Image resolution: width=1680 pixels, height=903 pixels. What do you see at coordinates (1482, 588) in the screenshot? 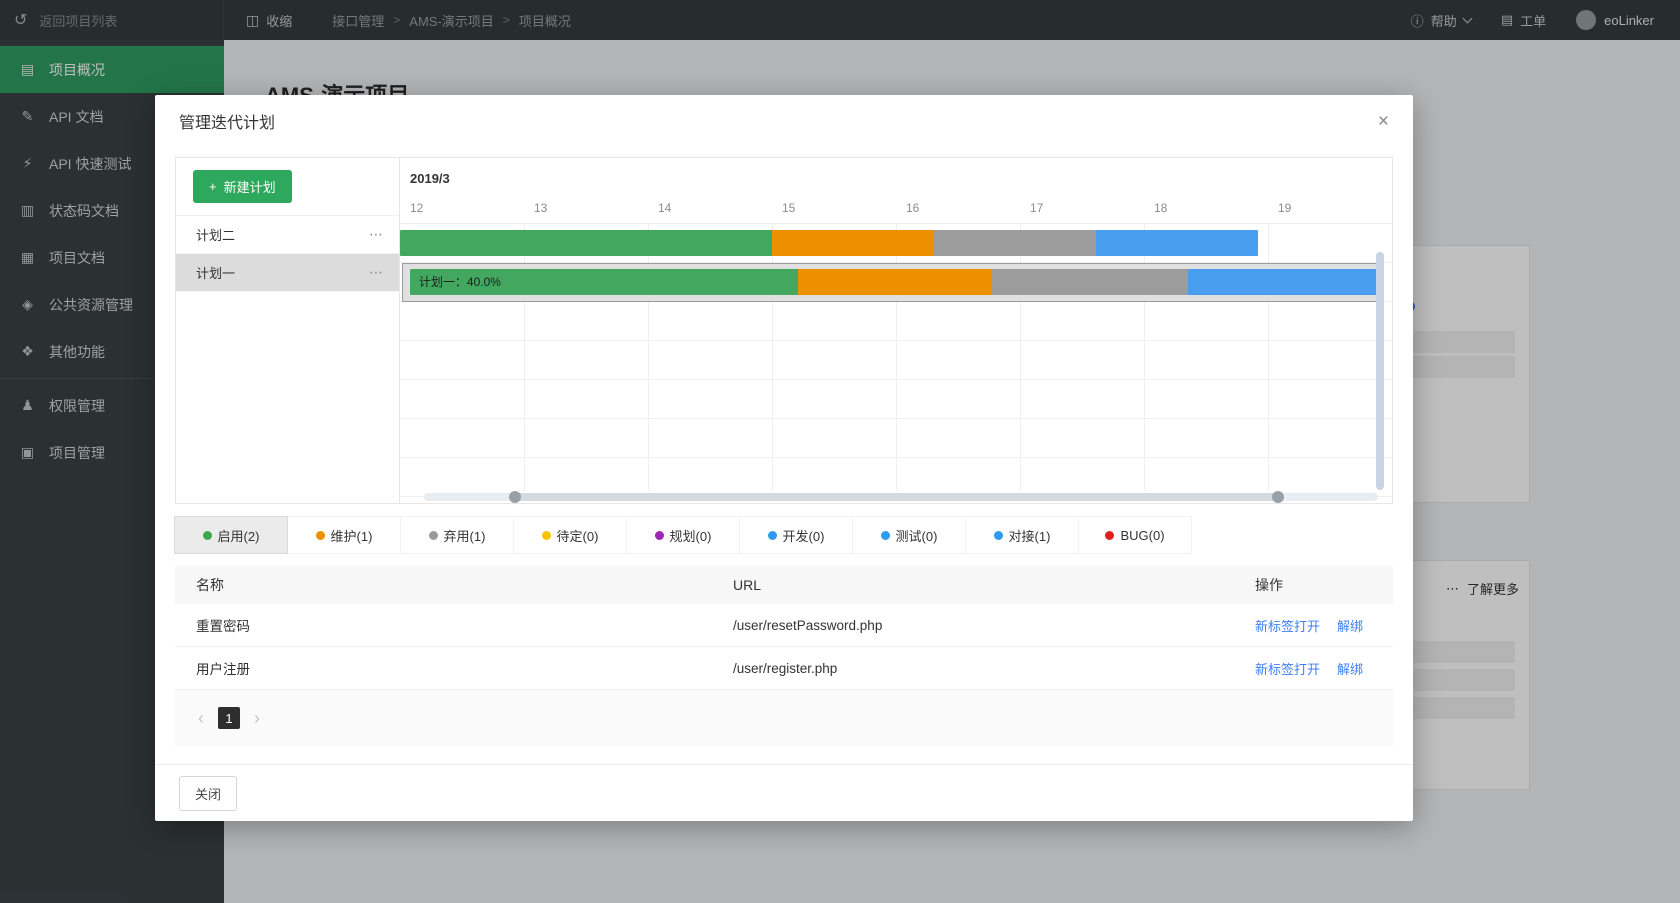
I see `learn-more-link: ⋯ 了解更多` at bounding box center [1482, 588].